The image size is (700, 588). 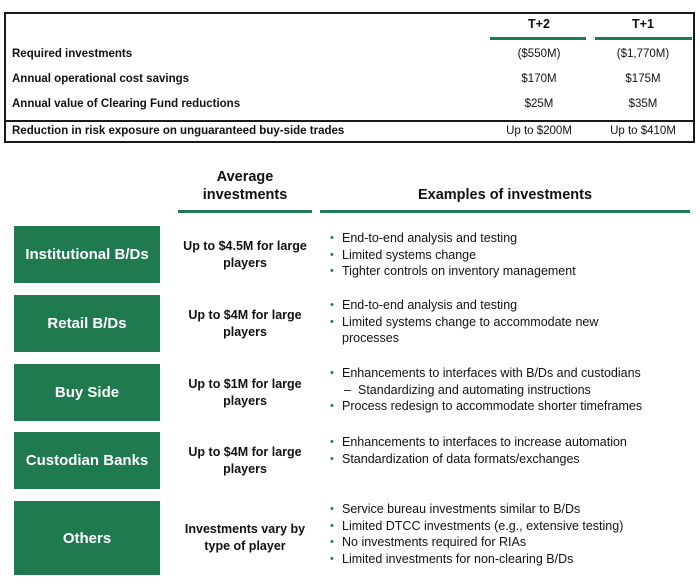 What do you see at coordinates (539, 104) in the screenshot?
I see `row-value-t2: $25M` at bounding box center [539, 104].